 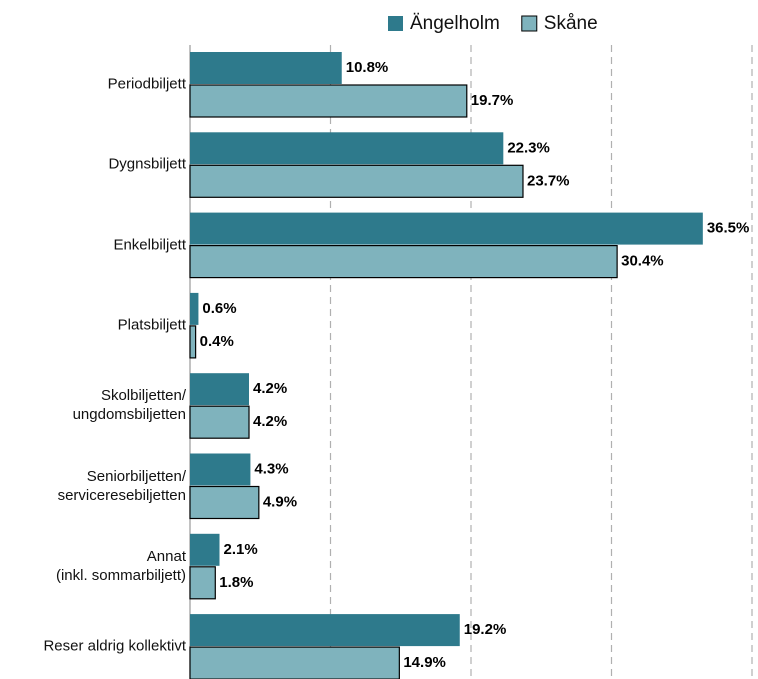 I want to click on data-label: 10.8%, so click(x=367, y=67).